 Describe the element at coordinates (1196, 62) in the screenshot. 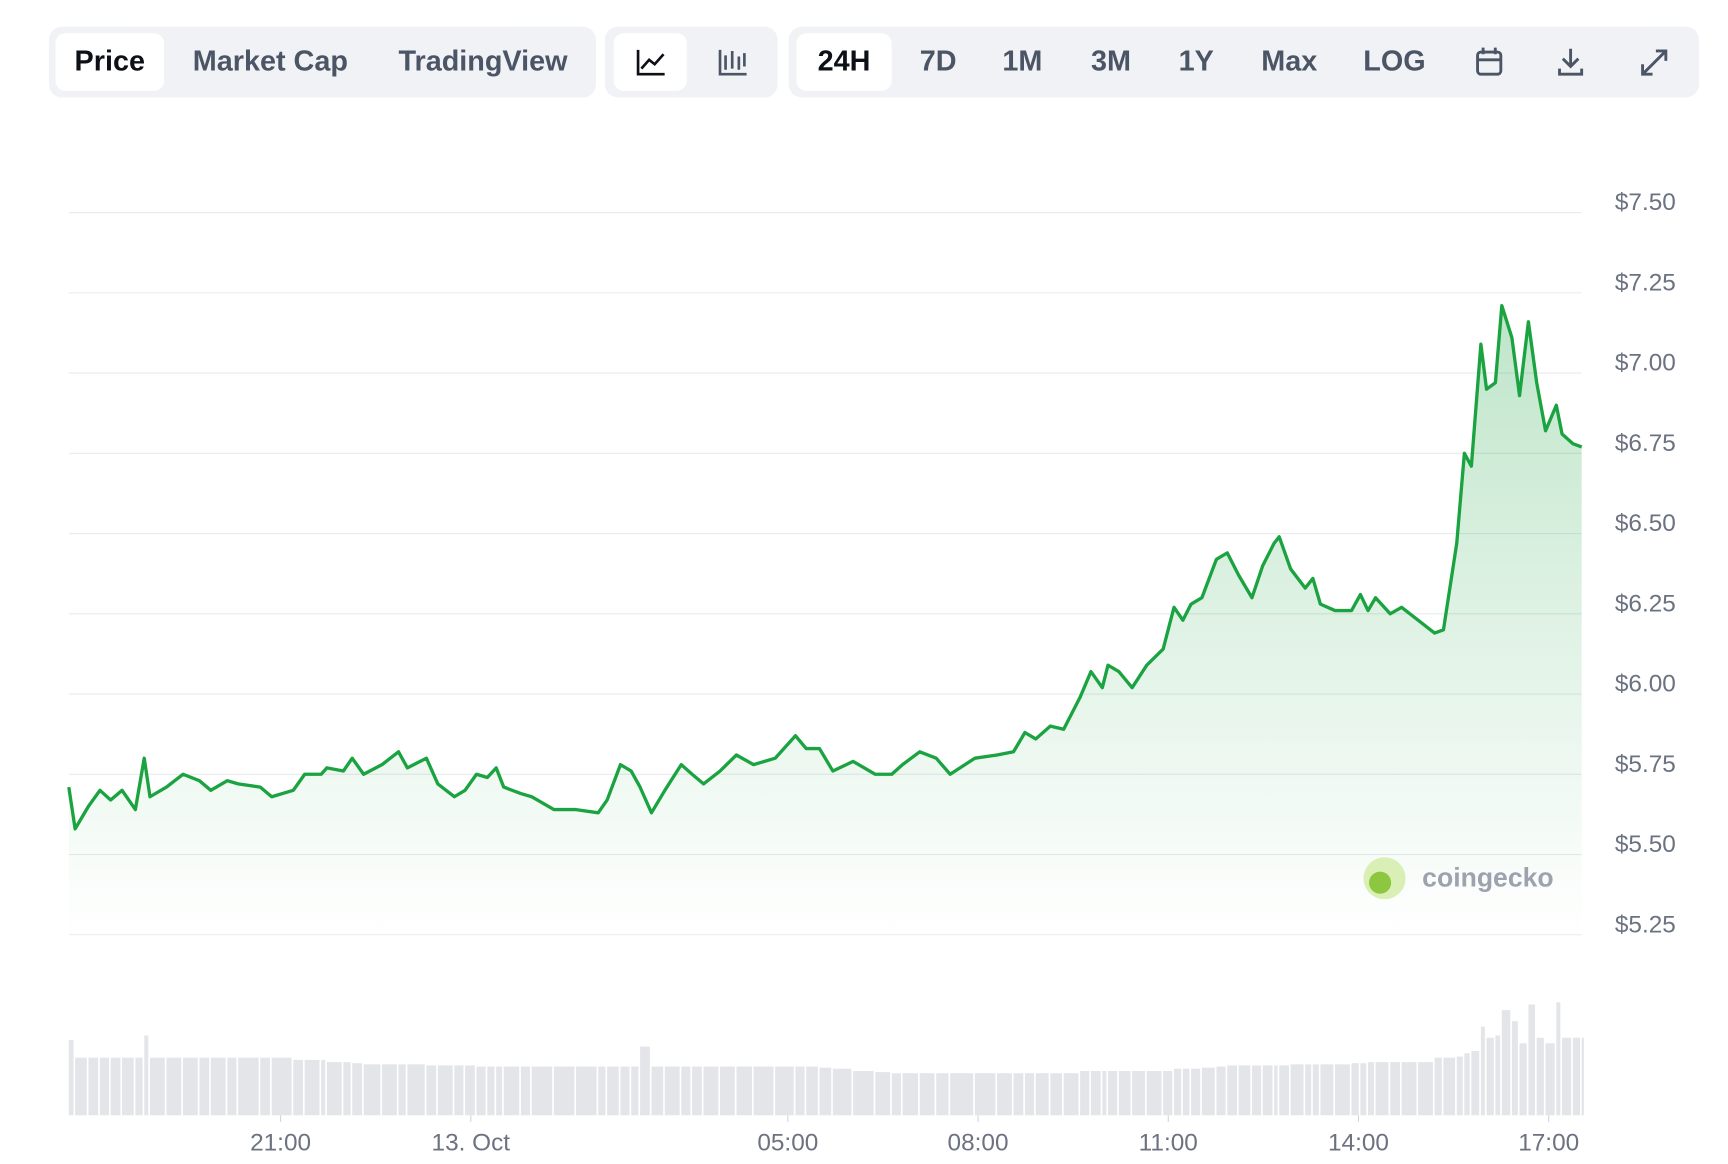

I see `range-tab: 1Y` at that location.